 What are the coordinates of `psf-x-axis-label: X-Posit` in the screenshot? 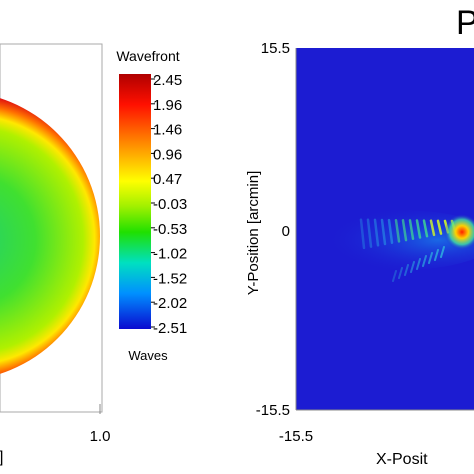 It's located at (402, 459).